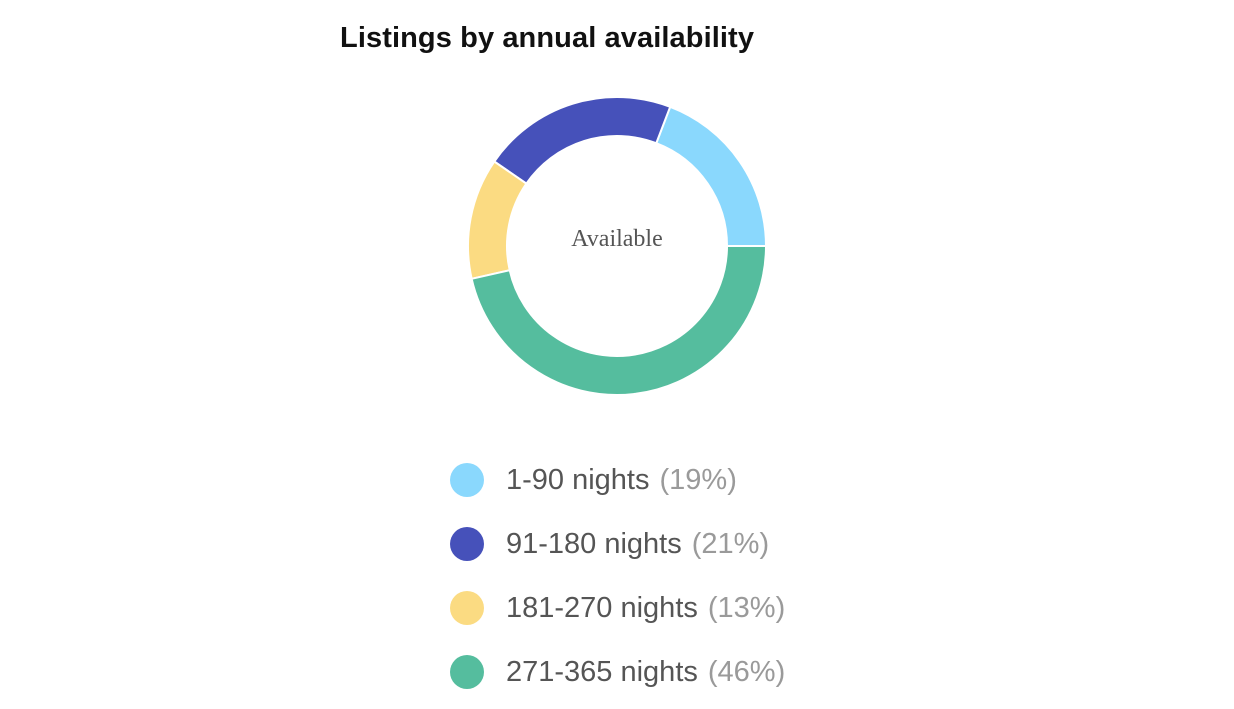 This screenshot has height=709, width=1234. What do you see at coordinates (602, 607) in the screenshot?
I see `legend-label: 181-270 nights` at bounding box center [602, 607].